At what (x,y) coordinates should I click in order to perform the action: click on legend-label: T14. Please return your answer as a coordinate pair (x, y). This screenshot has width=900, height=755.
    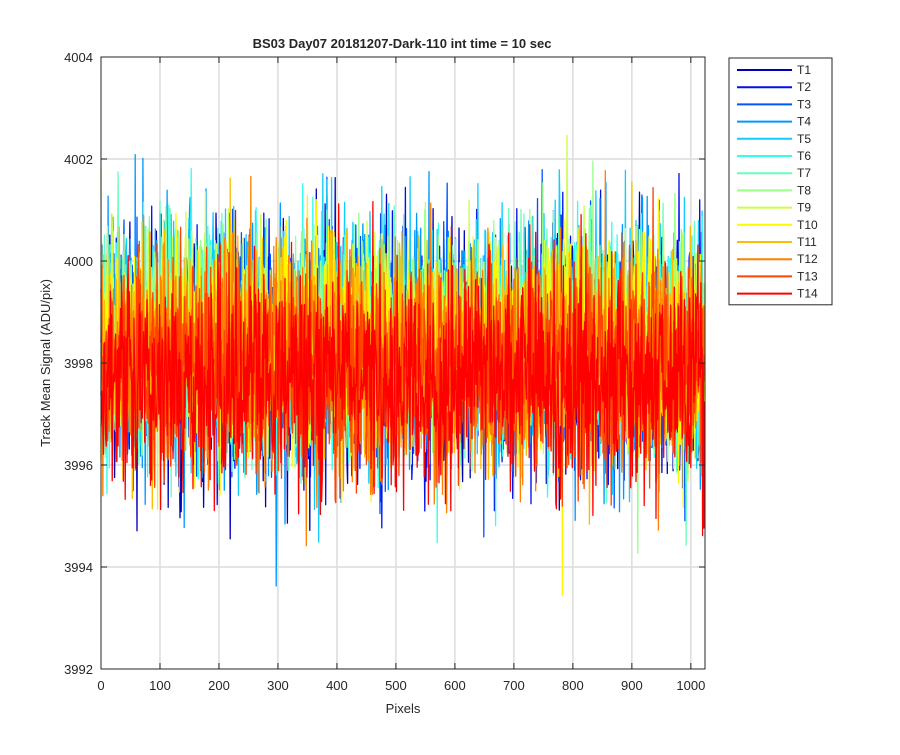
    Looking at the image, I should click on (807, 294).